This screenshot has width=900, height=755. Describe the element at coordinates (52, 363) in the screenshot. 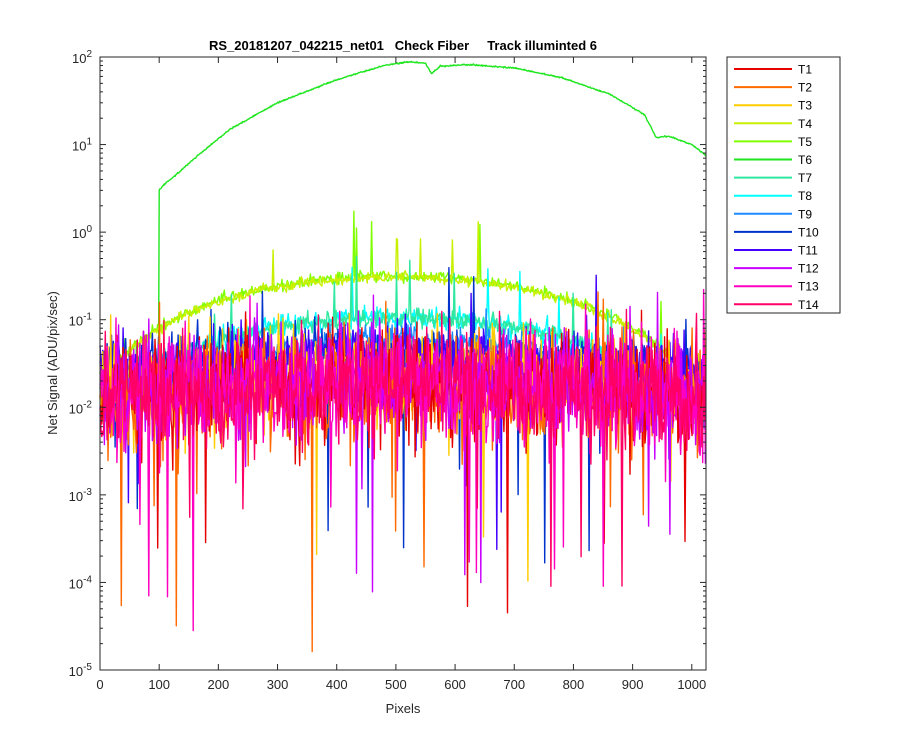

I see `y-axis-label: Net Signal (ADU/pix/sec)` at that location.